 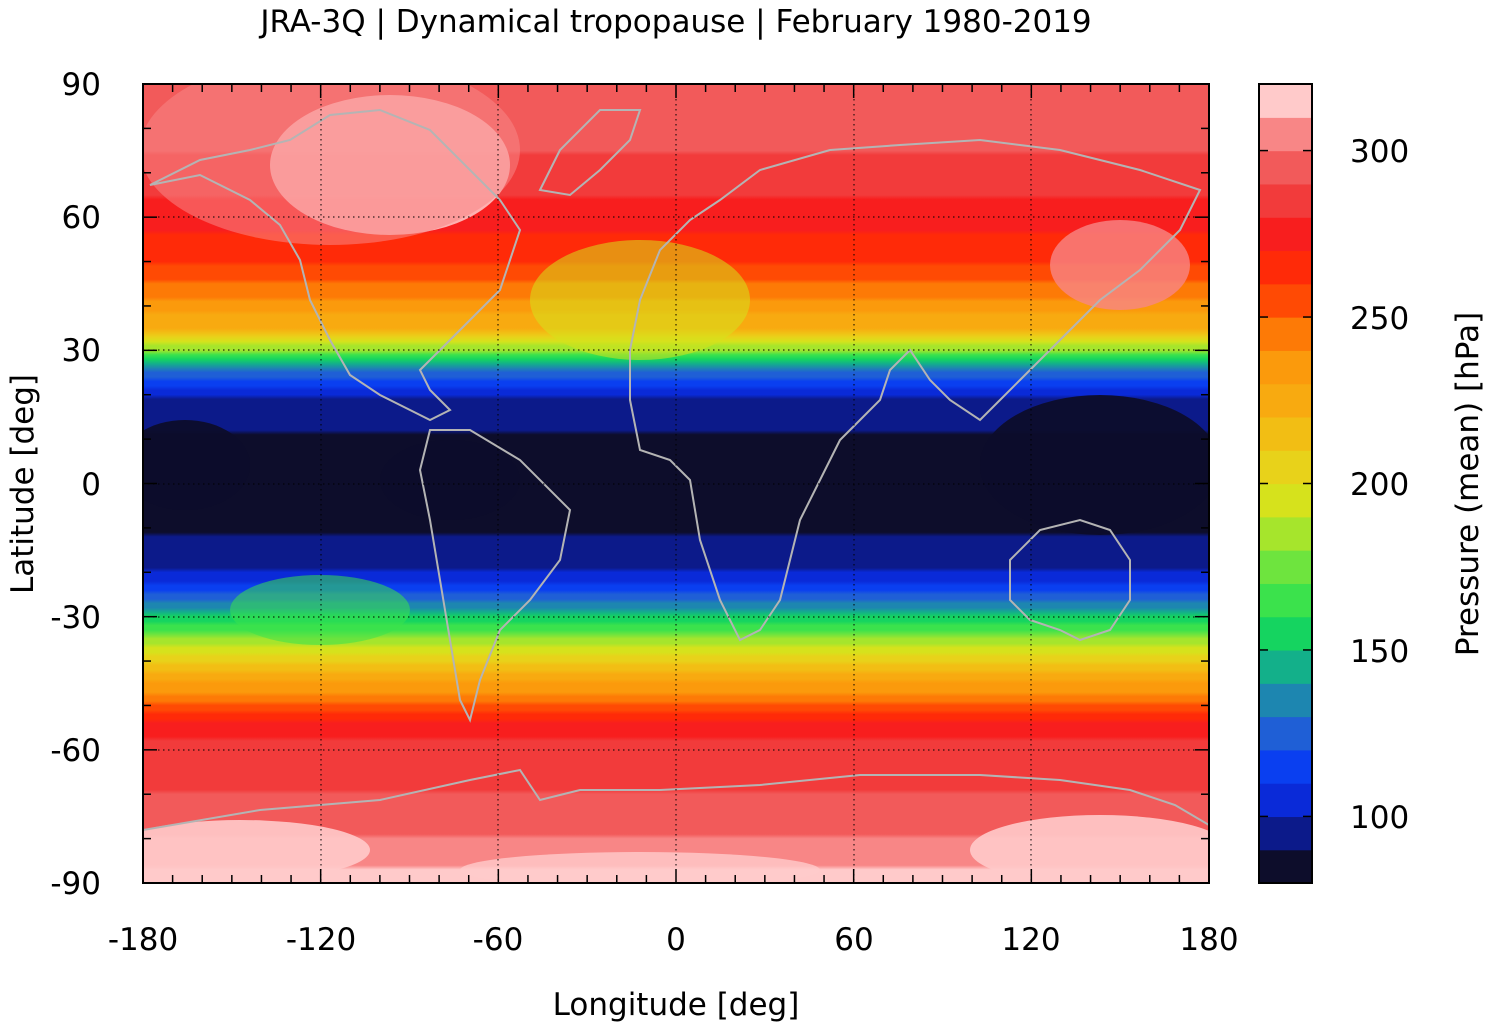 I want to click on south-pacific-green-patch, so click(x=320, y=610).